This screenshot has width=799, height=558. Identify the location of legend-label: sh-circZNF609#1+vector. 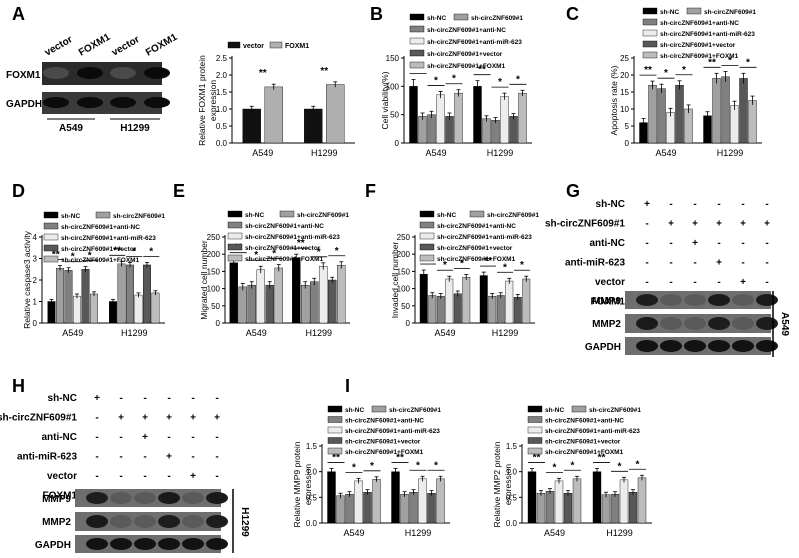
(465, 54).